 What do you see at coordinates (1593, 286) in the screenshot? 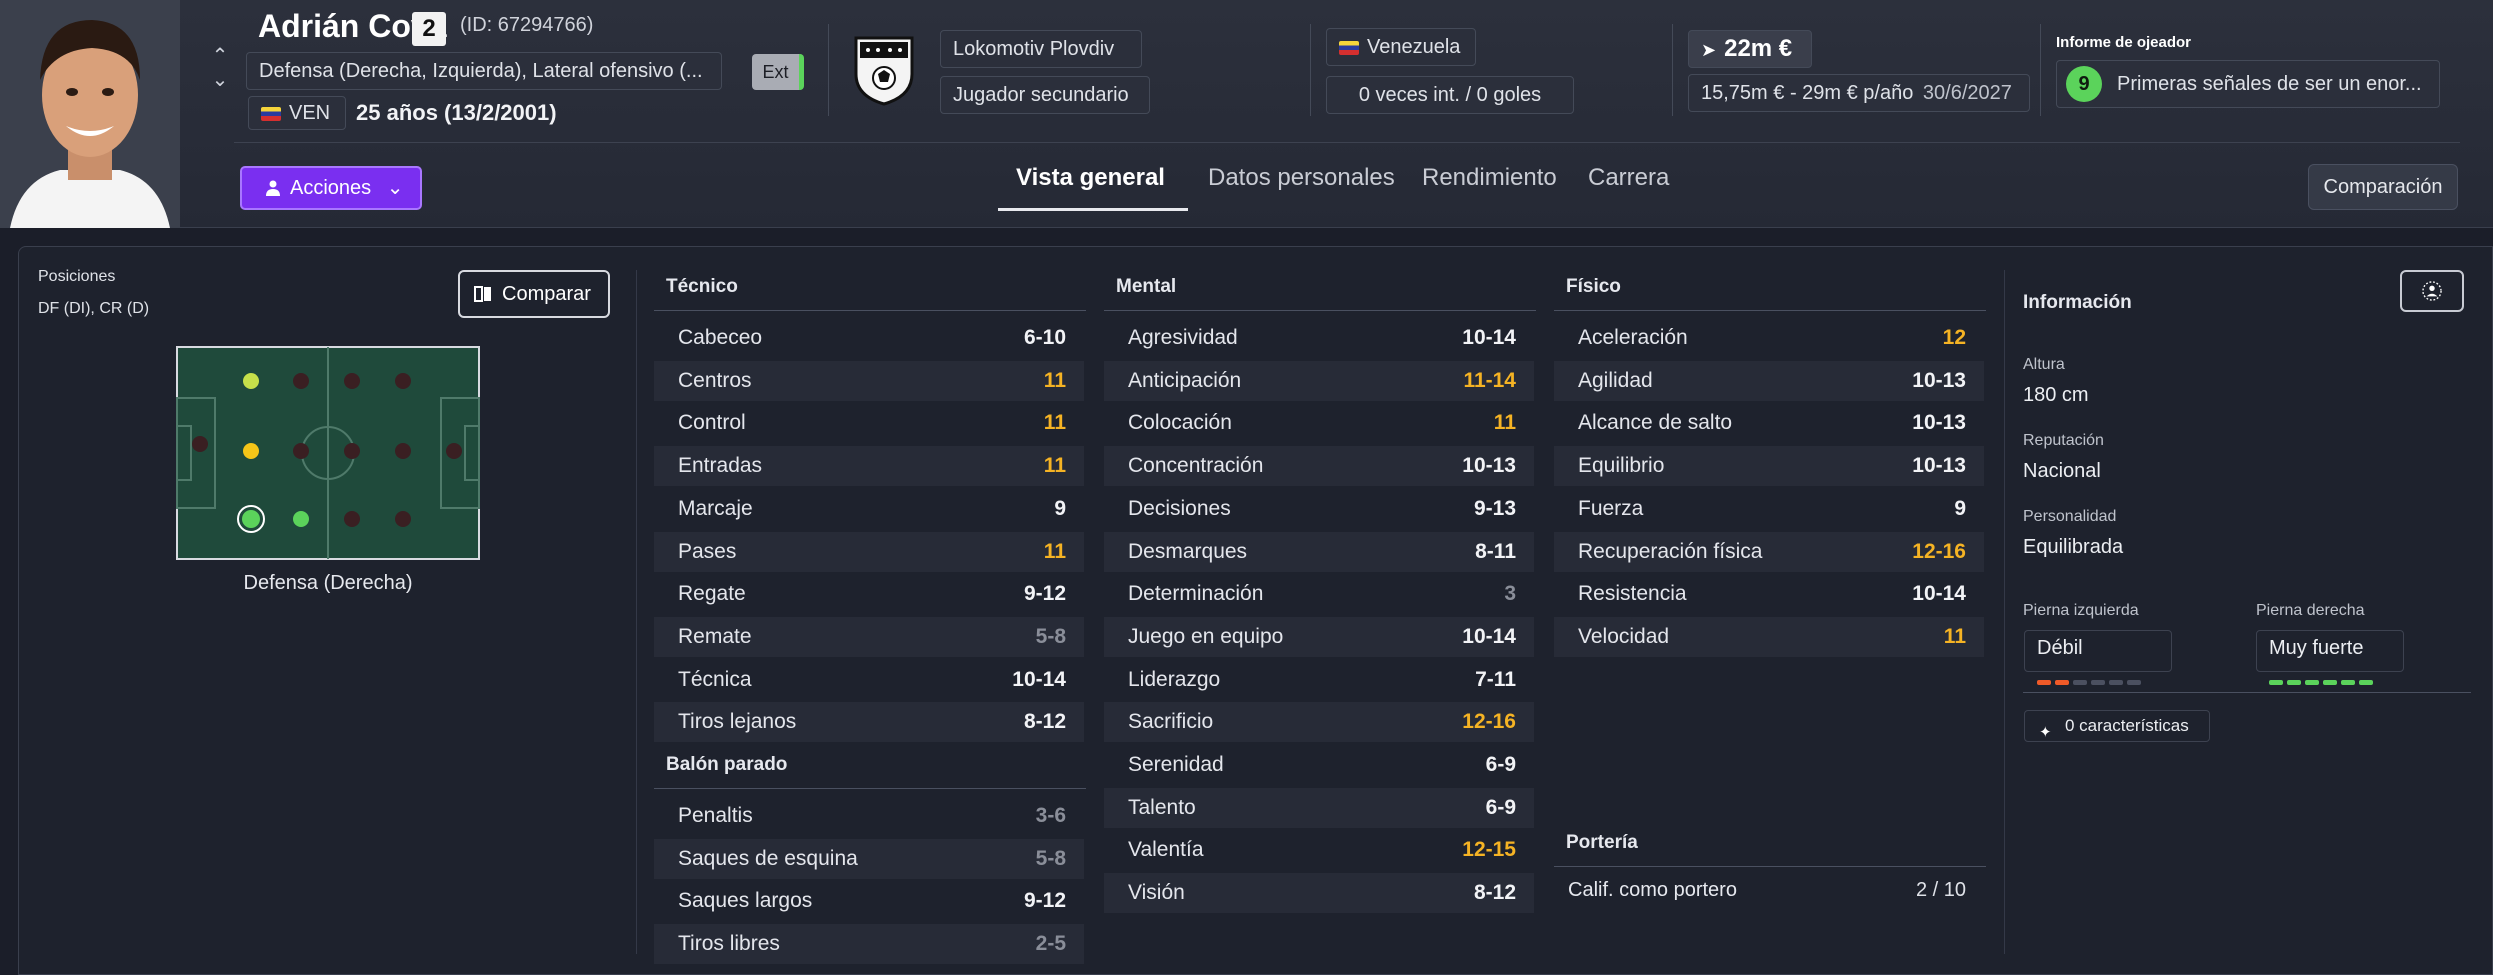
I see `physical-title: Físico` at bounding box center [1593, 286].